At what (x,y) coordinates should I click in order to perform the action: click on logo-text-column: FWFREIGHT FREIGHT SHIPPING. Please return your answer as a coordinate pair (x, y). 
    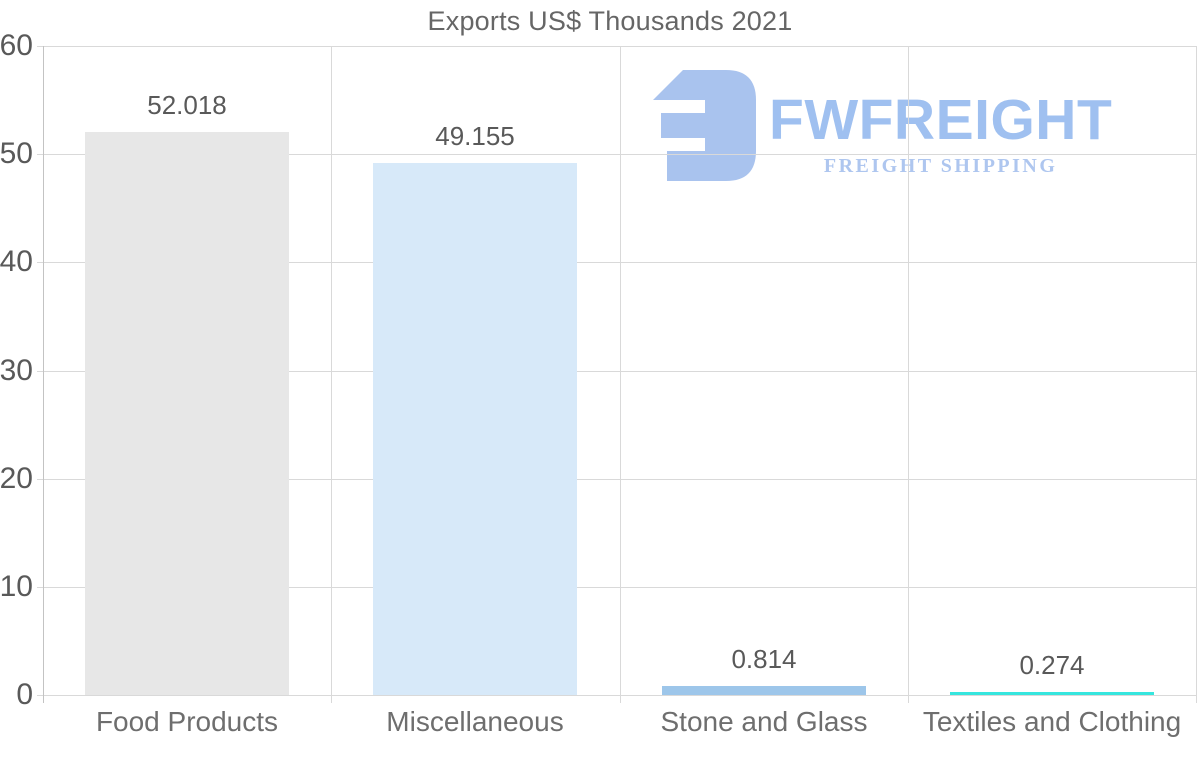
    Looking at the image, I should click on (940, 124).